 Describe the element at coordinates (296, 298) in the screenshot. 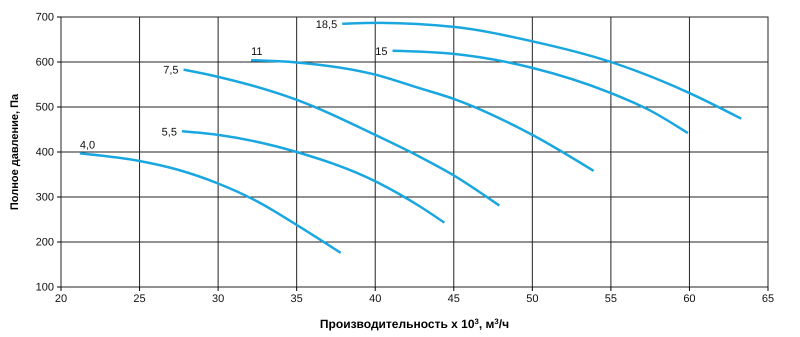

I see `x-tick-label: 35` at that location.